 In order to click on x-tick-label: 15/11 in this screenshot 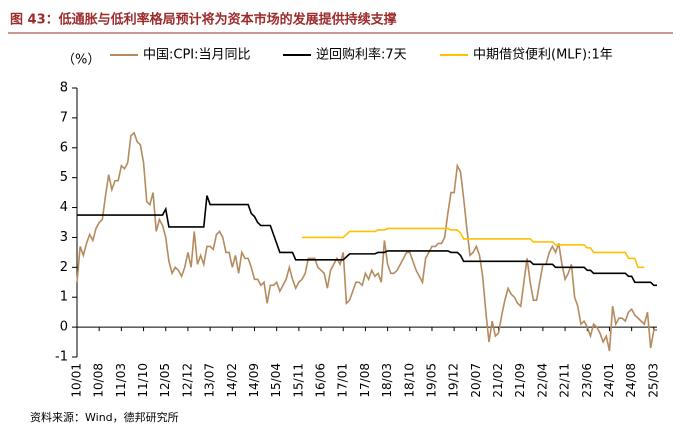, I will do `click(298, 380)`.